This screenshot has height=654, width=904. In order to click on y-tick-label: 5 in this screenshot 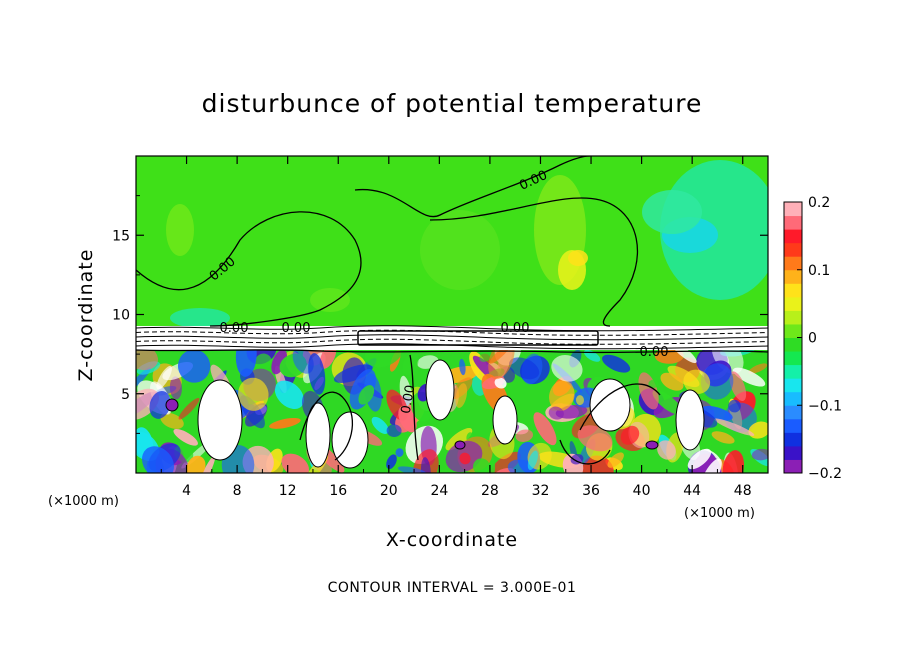, I will do `click(125, 395)`.